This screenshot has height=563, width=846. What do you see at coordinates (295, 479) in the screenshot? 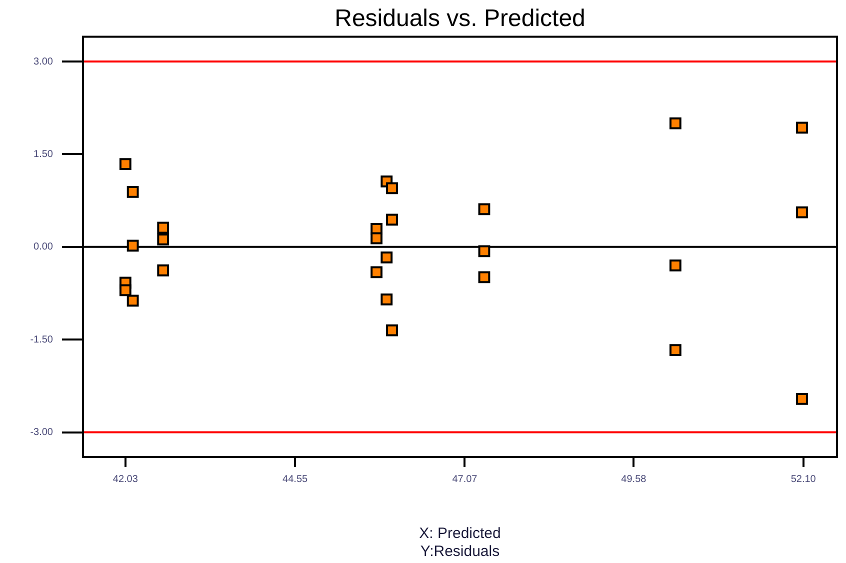
I see `x-tick-label: 44.55` at bounding box center [295, 479].